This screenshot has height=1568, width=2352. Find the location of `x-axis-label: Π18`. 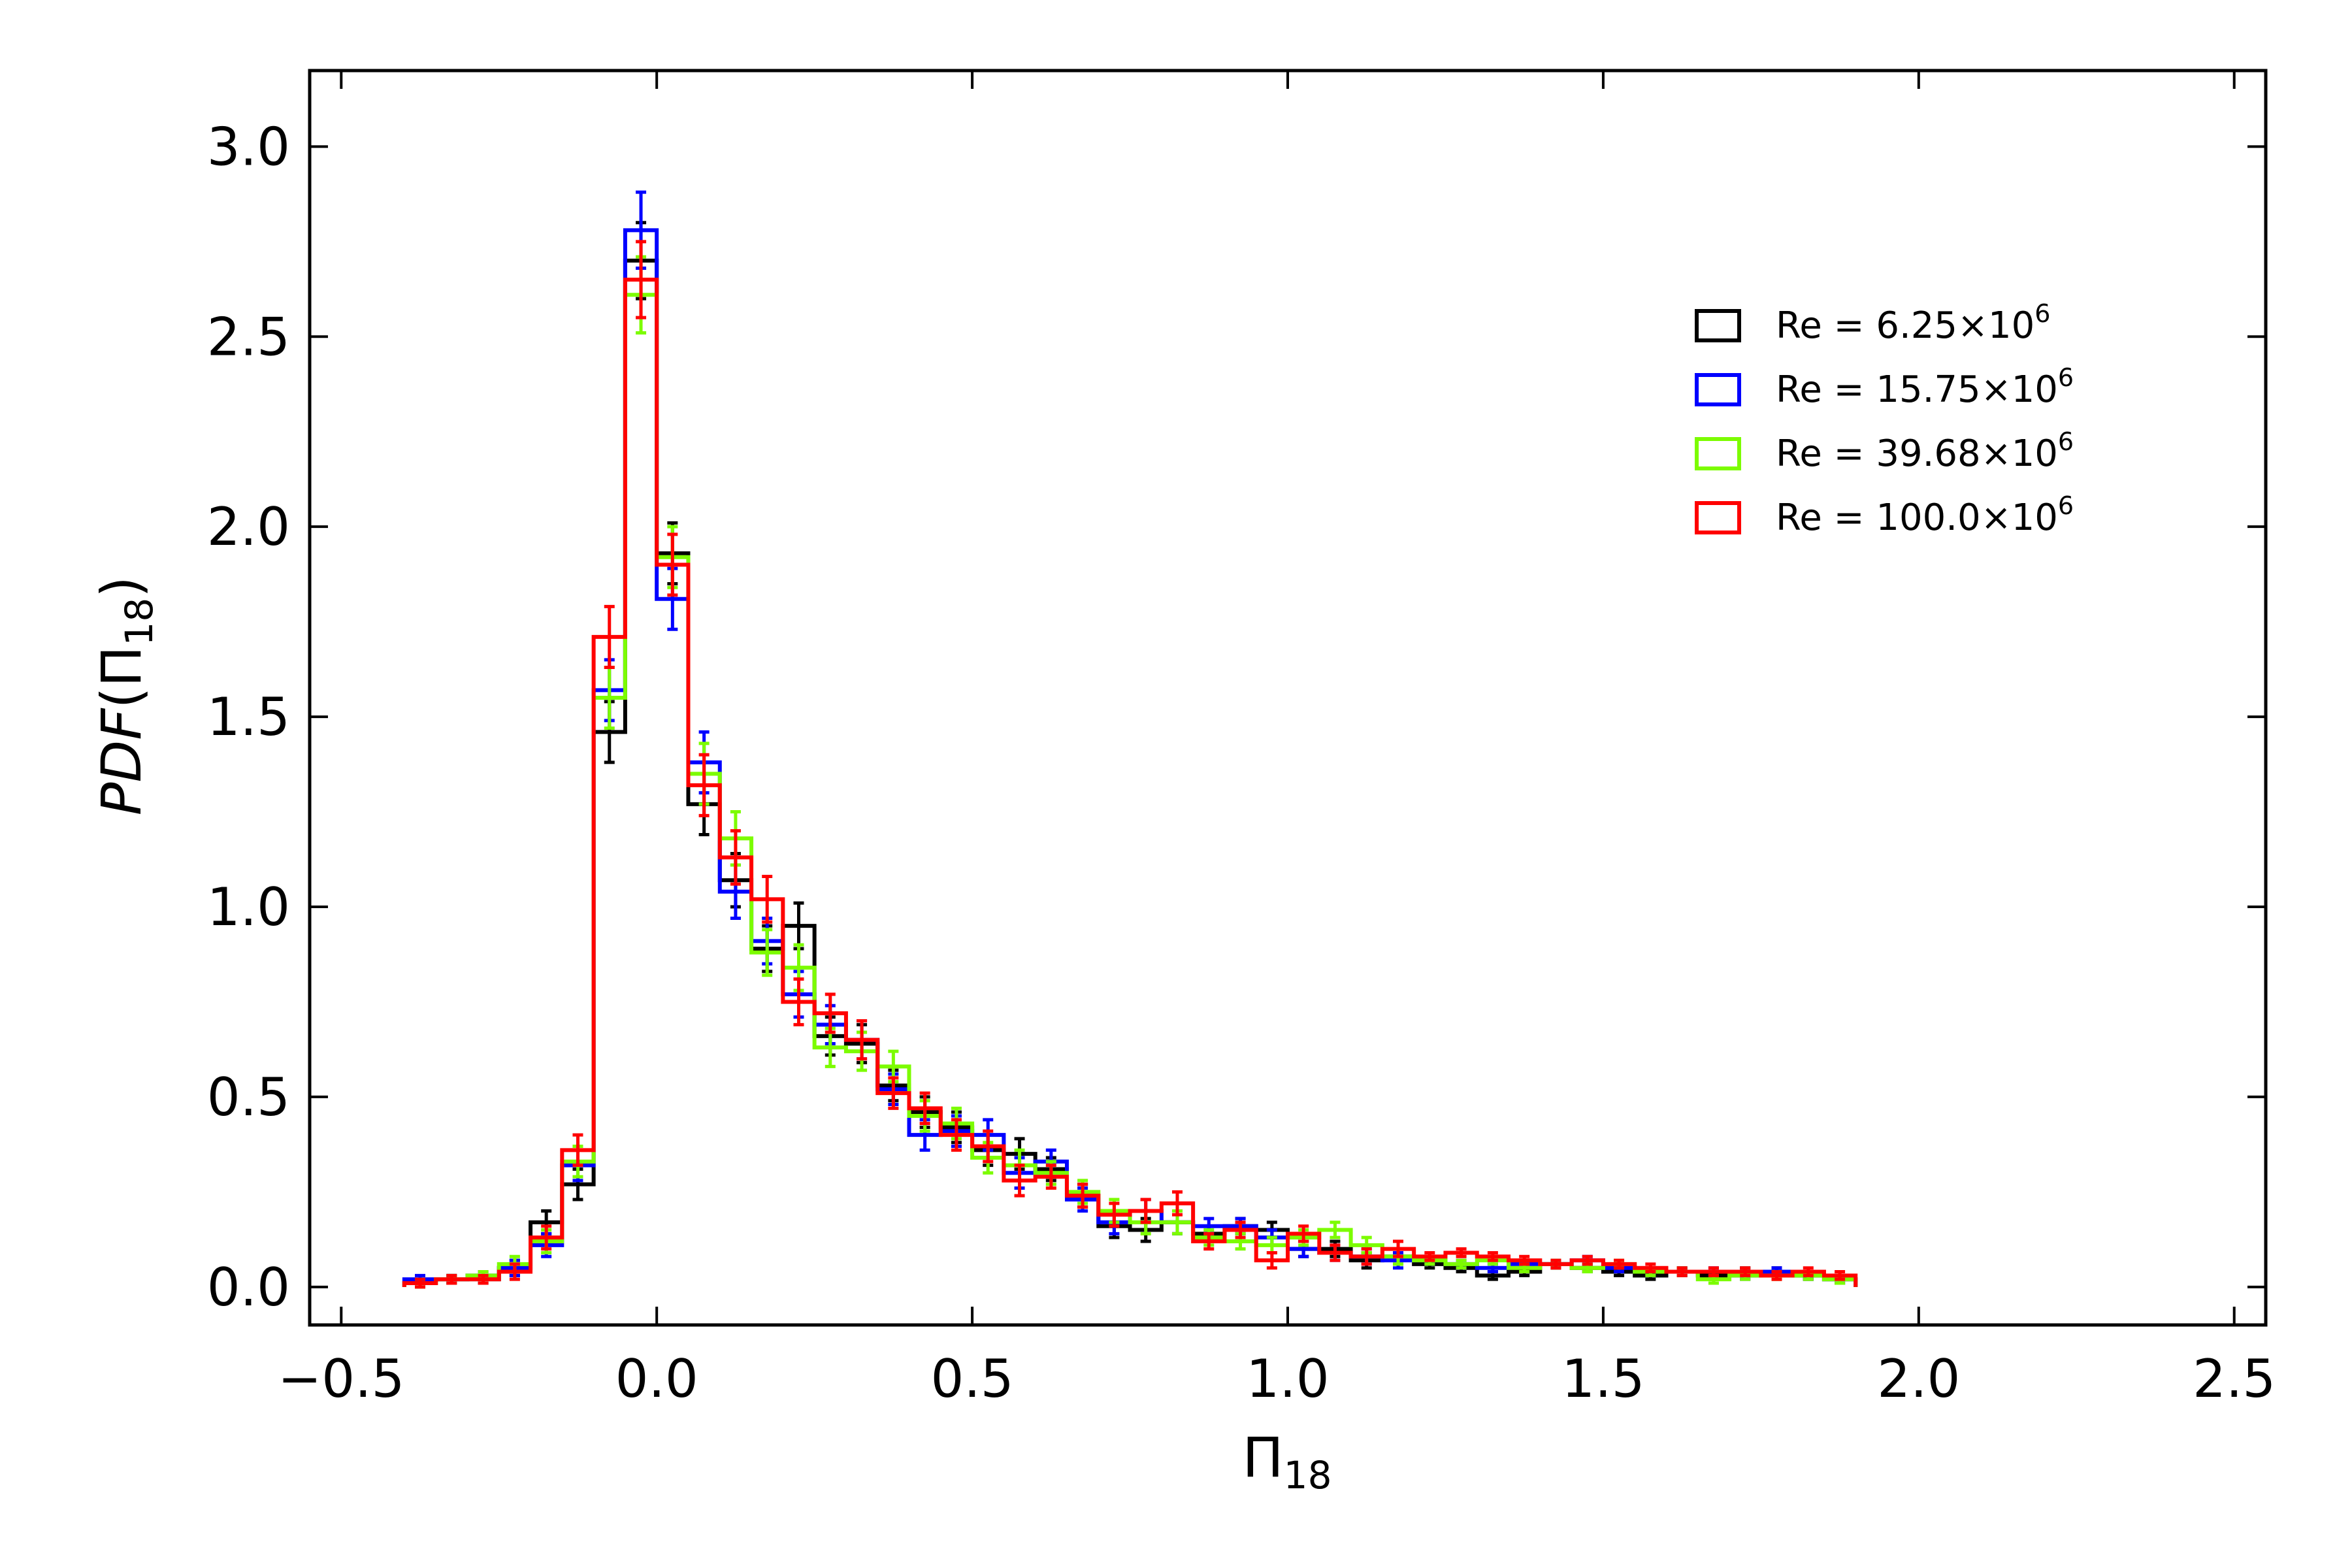

x-axis-label: Π18 is located at coordinates (1287, 1461).